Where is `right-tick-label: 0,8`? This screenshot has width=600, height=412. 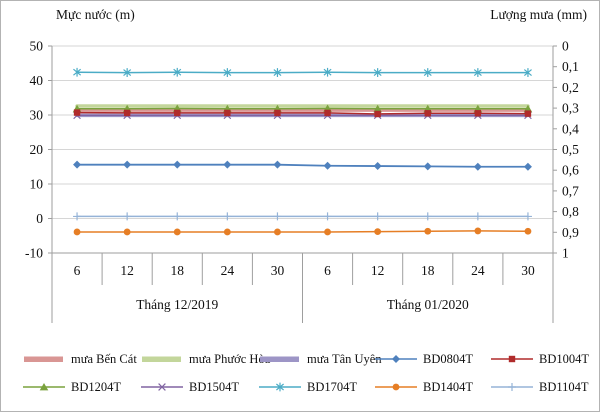 right-tick-label: 0,8 is located at coordinates (570, 211).